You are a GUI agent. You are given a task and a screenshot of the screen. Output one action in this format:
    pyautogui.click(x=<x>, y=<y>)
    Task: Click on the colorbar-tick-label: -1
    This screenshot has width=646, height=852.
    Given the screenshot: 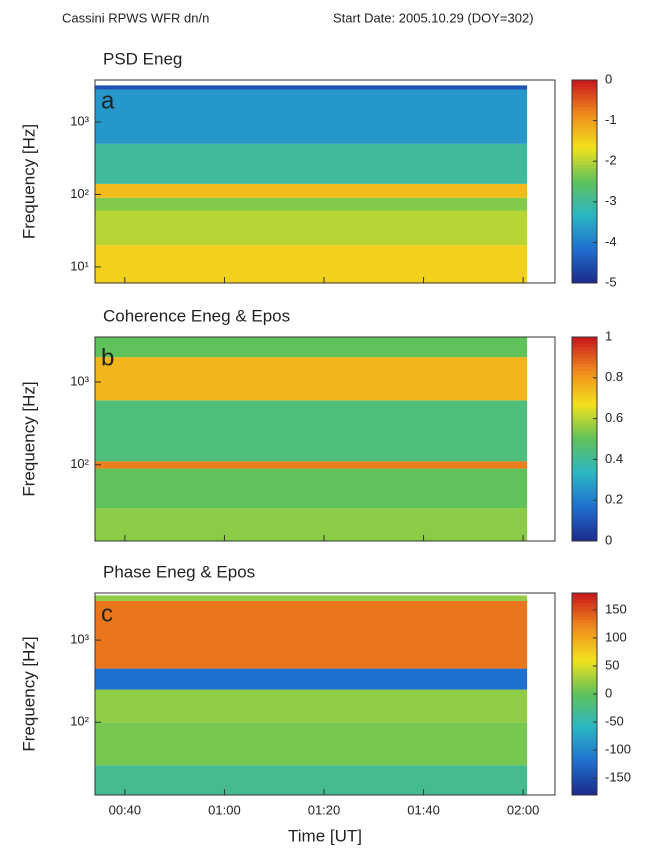 What is the action you would take?
    pyautogui.click(x=611, y=119)
    